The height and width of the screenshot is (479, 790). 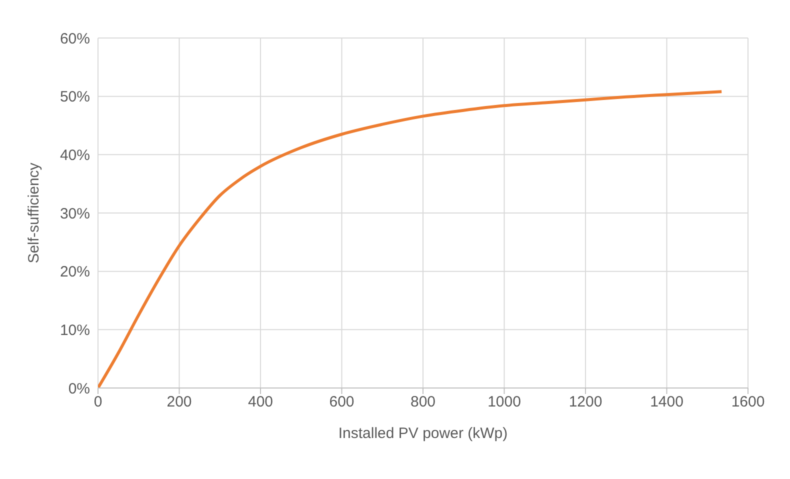 I want to click on x-tick-label: 0, so click(x=98, y=402).